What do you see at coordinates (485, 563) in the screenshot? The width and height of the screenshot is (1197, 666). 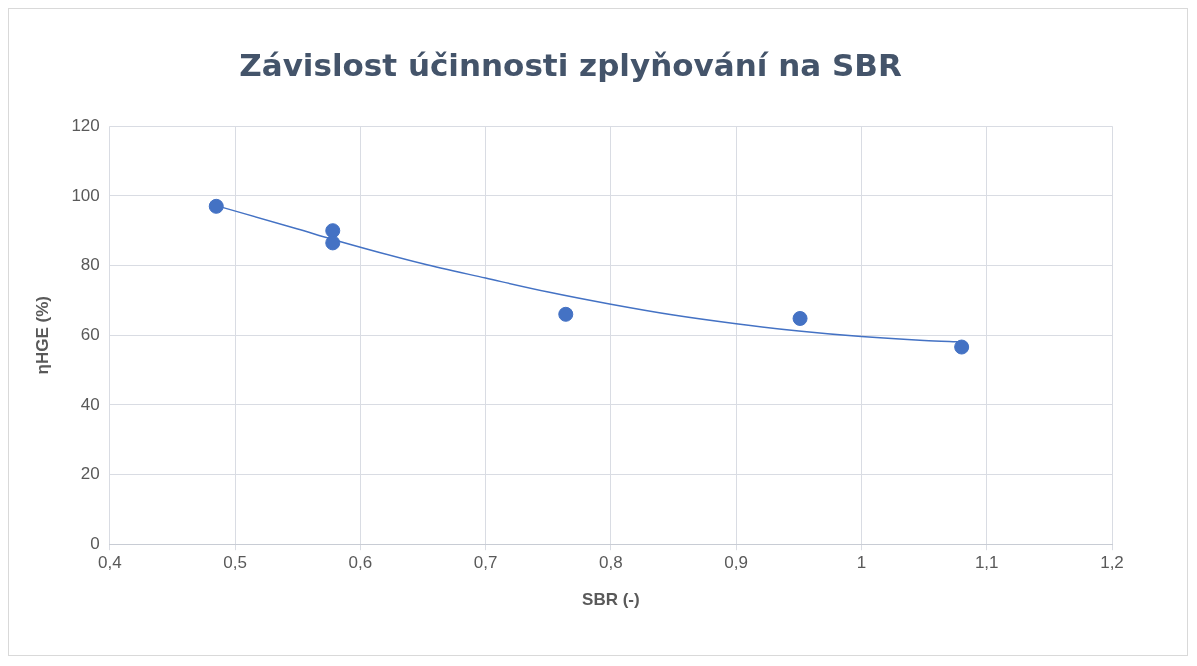 I see `x-tick-label: 0,7` at bounding box center [485, 563].